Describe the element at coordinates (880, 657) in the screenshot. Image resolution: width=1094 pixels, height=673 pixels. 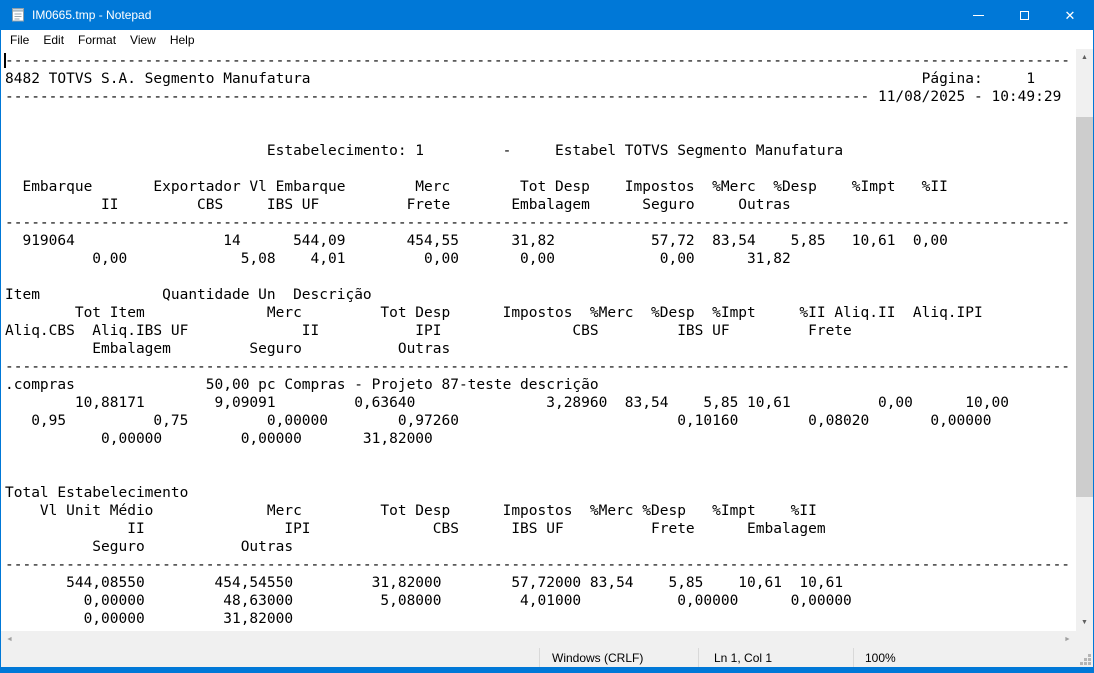
I see `zoom-value: 100%` at that location.